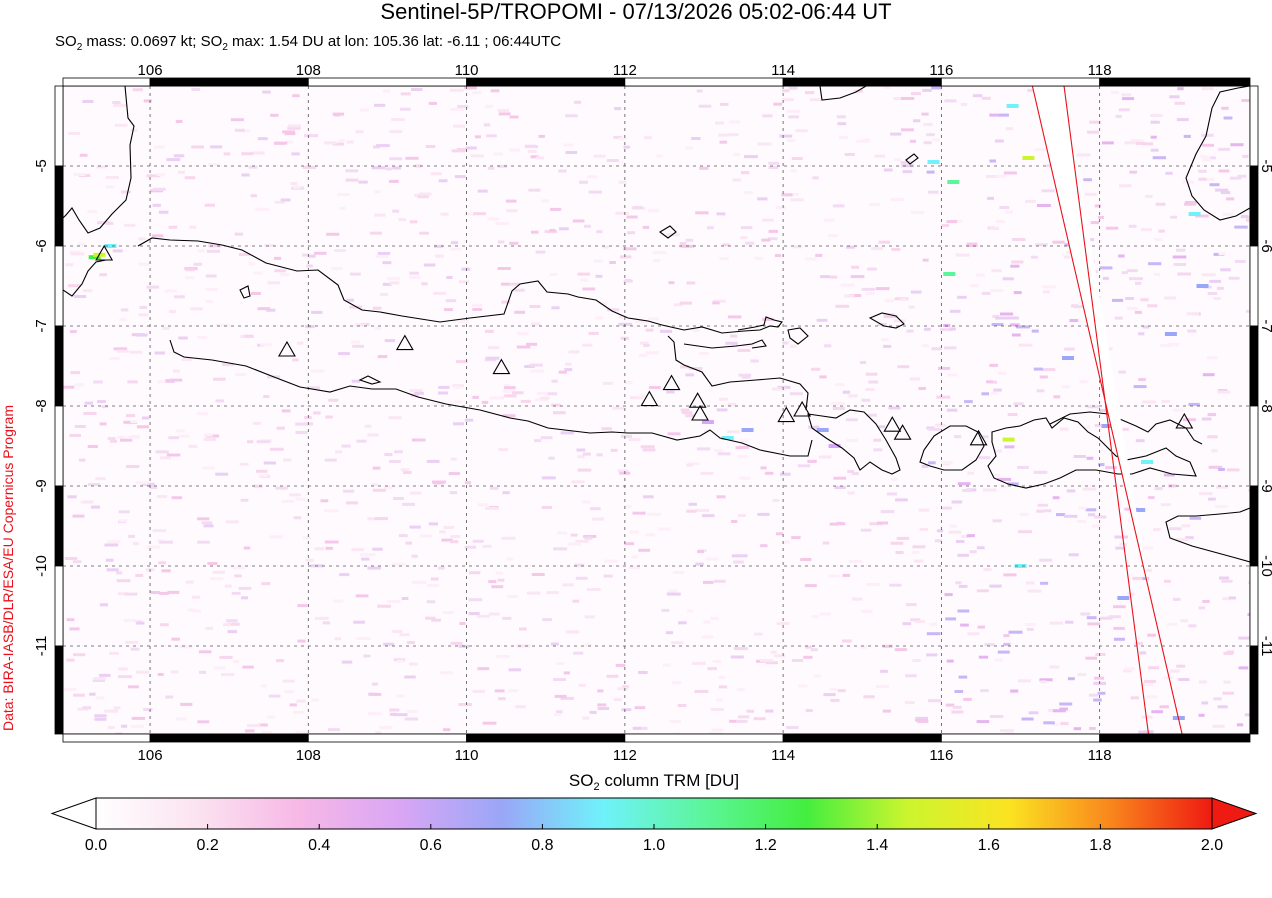 The image size is (1272, 898). Describe the element at coordinates (625, 70) in the screenshot. I see `x-tick-label: 112` at that location.